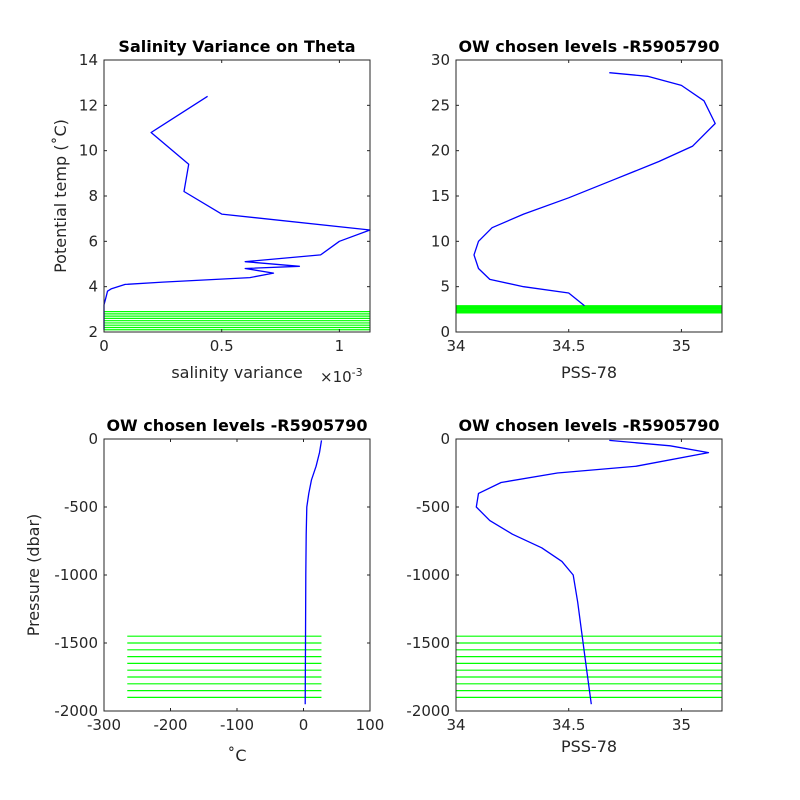  What do you see at coordinates (88, 105) in the screenshot?
I see `y-tick-label: 12` at bounding box center [88, 105].